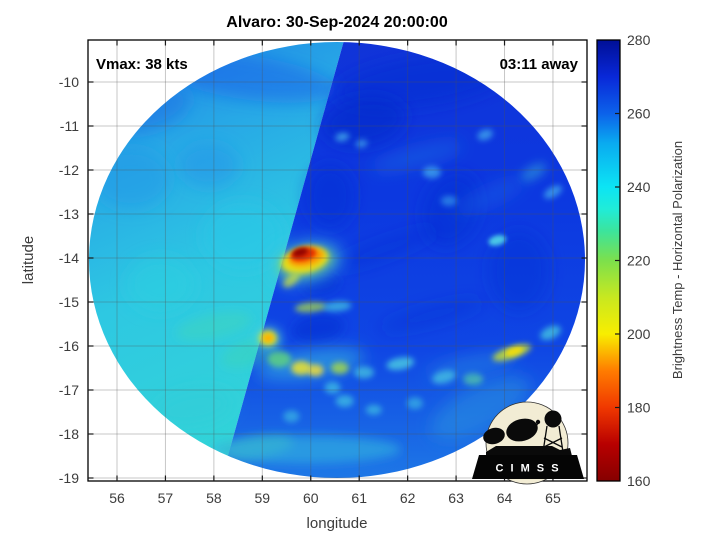 The width and height of the screenshot is (720, 540). Describe the element at coordinates (408, 498) in the screenshot. I see `x-tick-label: 62` at that location.